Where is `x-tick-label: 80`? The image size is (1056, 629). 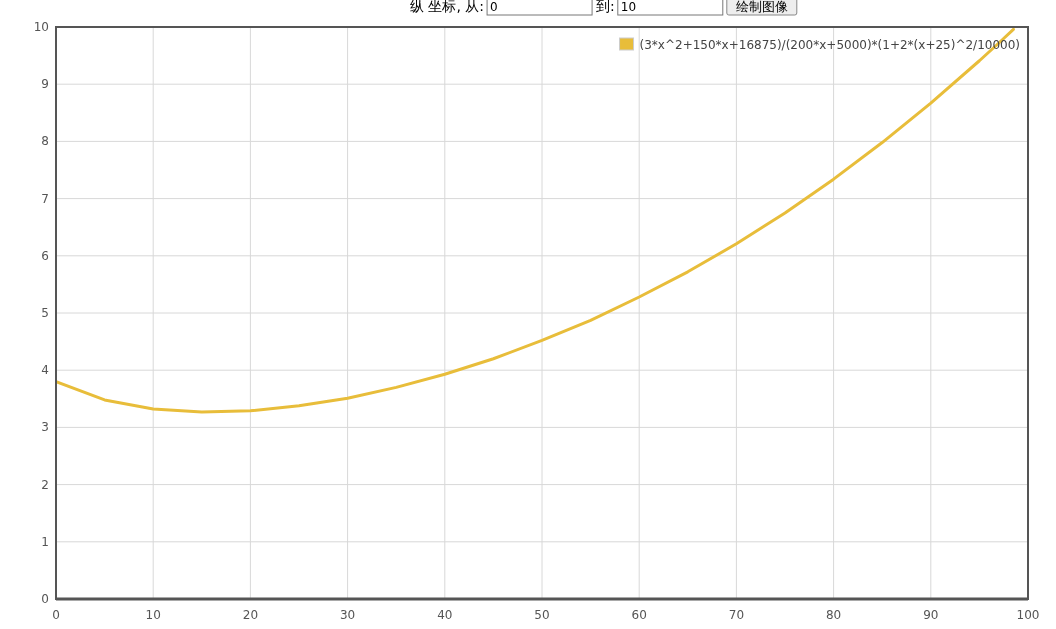
x-tick-label: 80 is located at coordinates (833, 615).